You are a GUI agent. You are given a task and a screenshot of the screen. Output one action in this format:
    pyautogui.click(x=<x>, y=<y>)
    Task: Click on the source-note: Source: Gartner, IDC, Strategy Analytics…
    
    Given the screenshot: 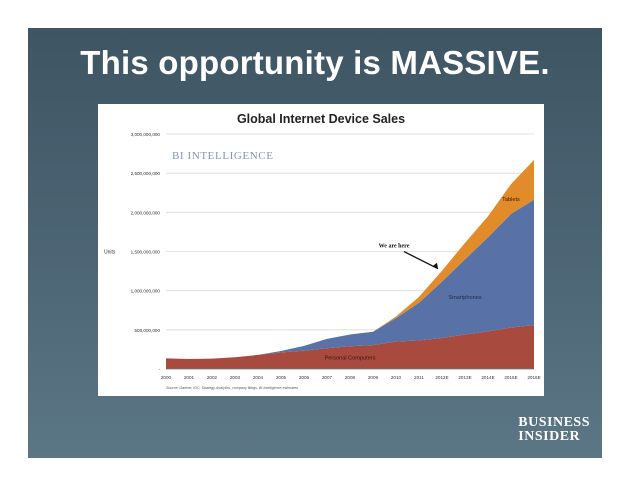 What is the action you would take?
    pyautogui.click(x=232, y=388)
    